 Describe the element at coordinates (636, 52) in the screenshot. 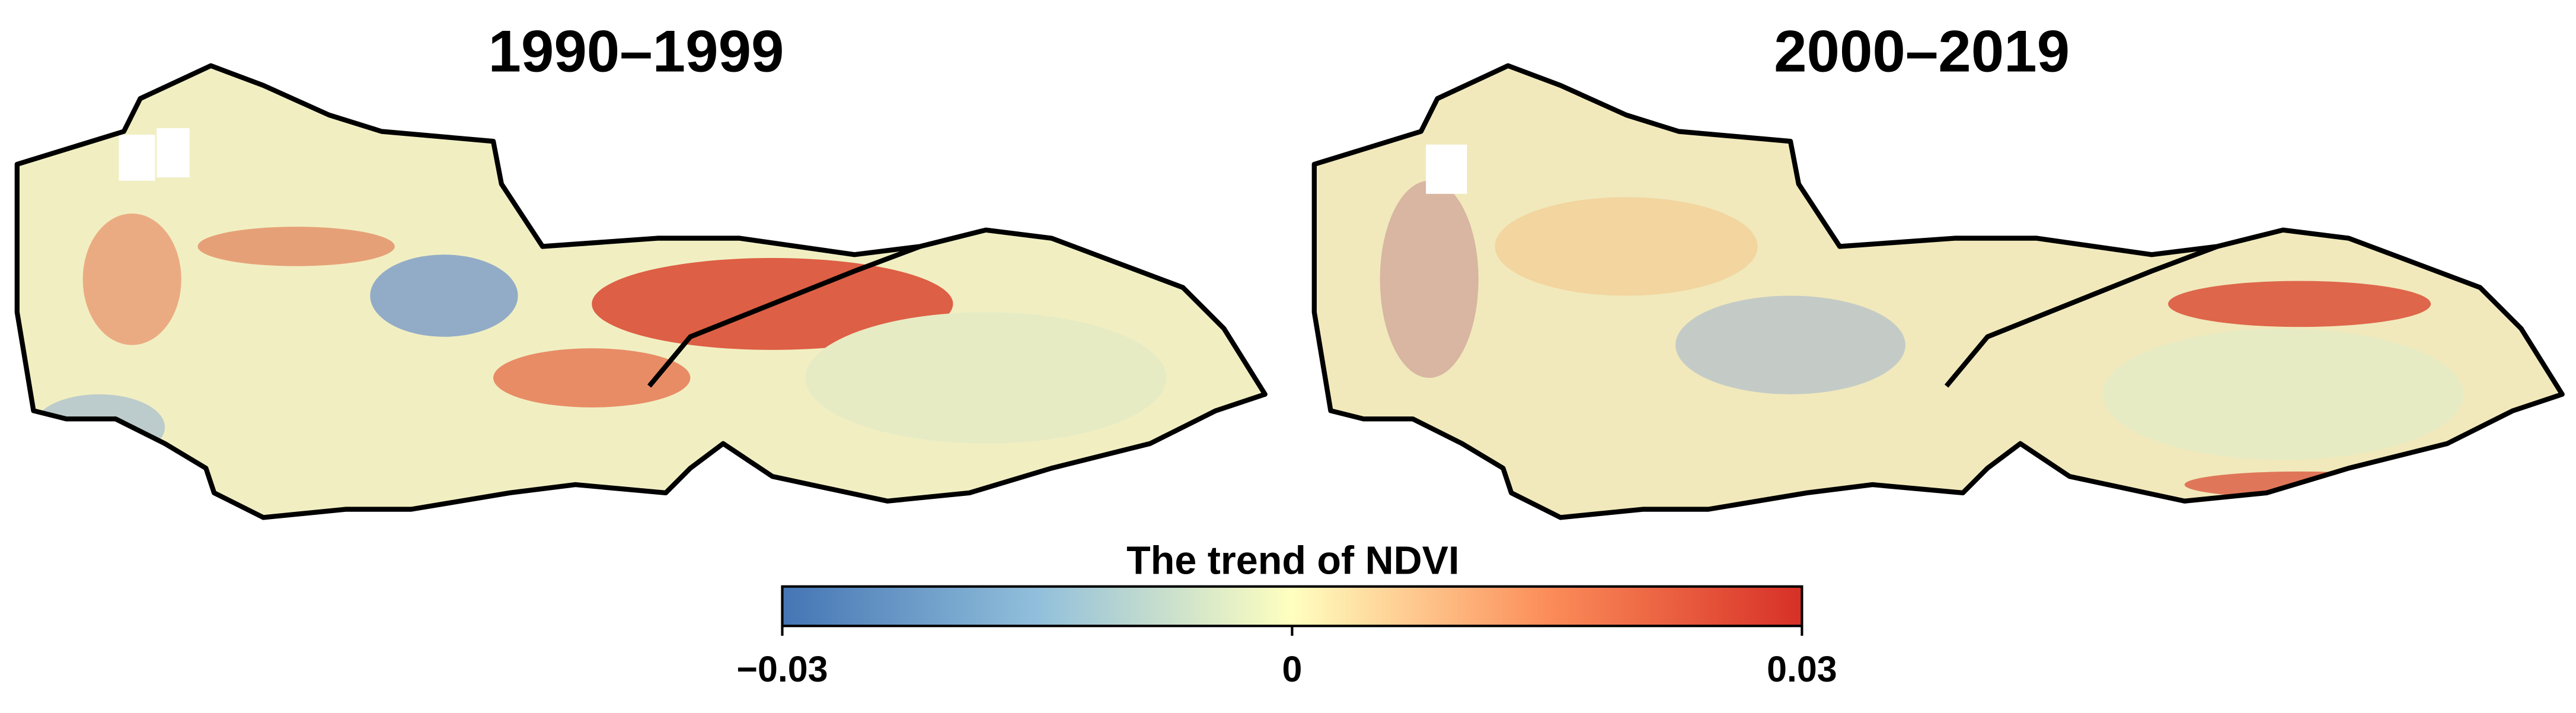

I see `panel-title: 1990–1999` at that location.